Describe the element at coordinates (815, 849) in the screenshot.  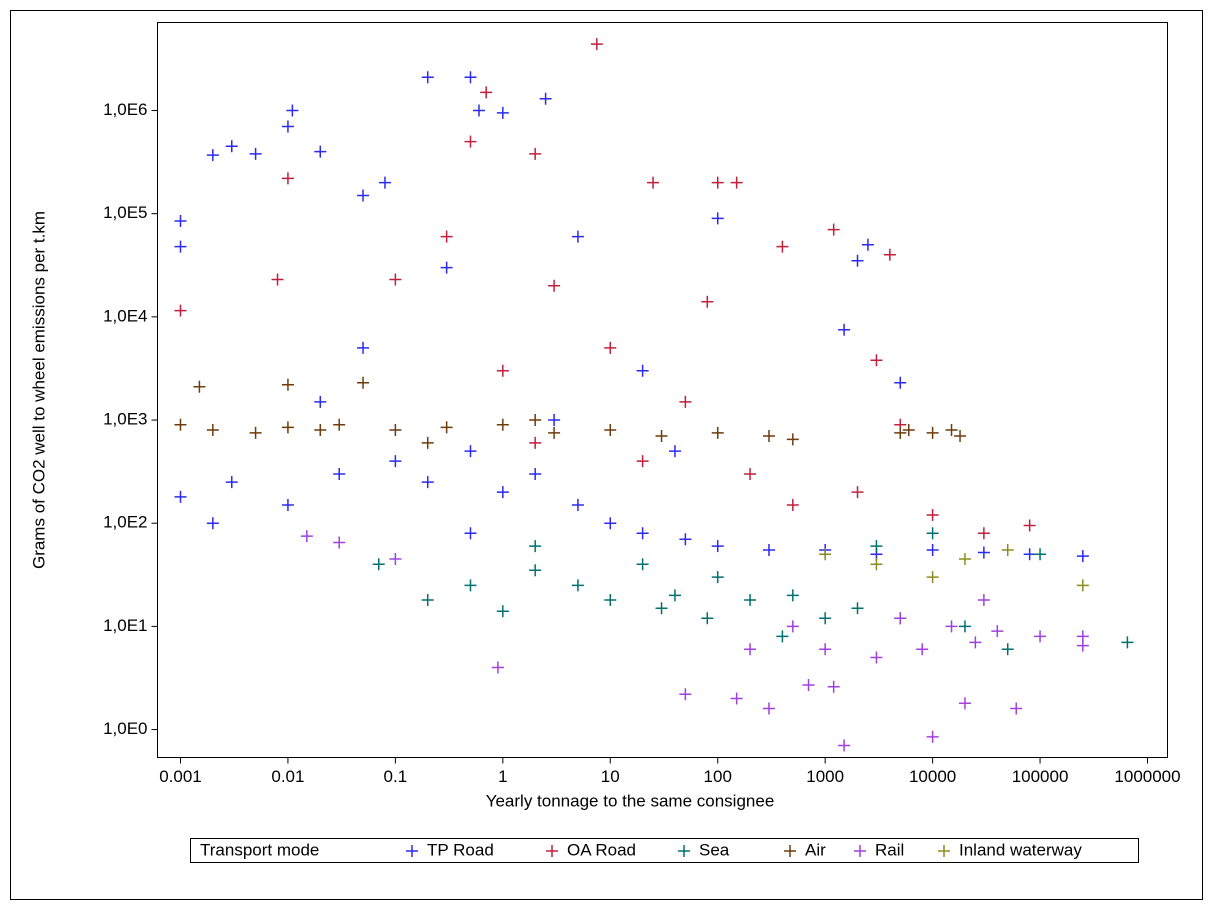
I see `legend-label: Air` at that location.